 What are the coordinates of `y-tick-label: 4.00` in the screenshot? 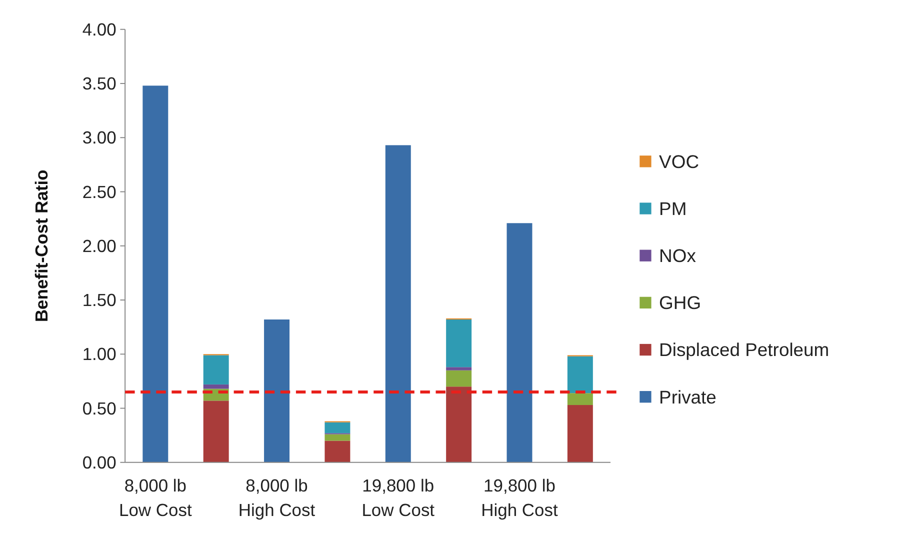 It's located at (99, 29).